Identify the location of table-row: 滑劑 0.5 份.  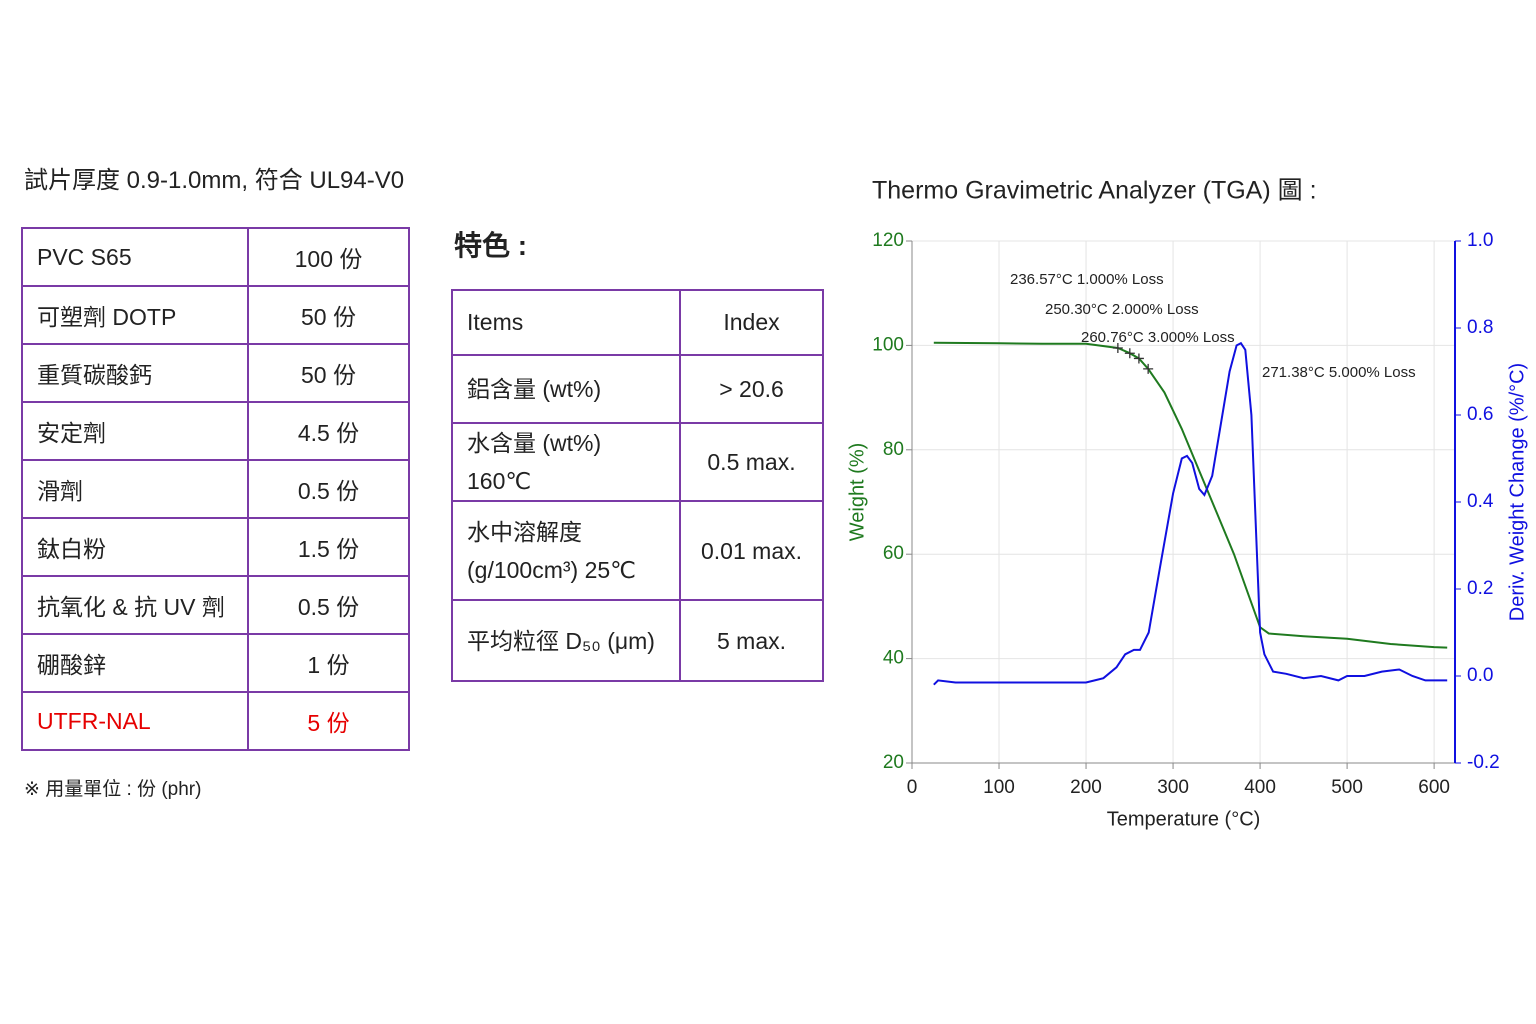
(215, 489).